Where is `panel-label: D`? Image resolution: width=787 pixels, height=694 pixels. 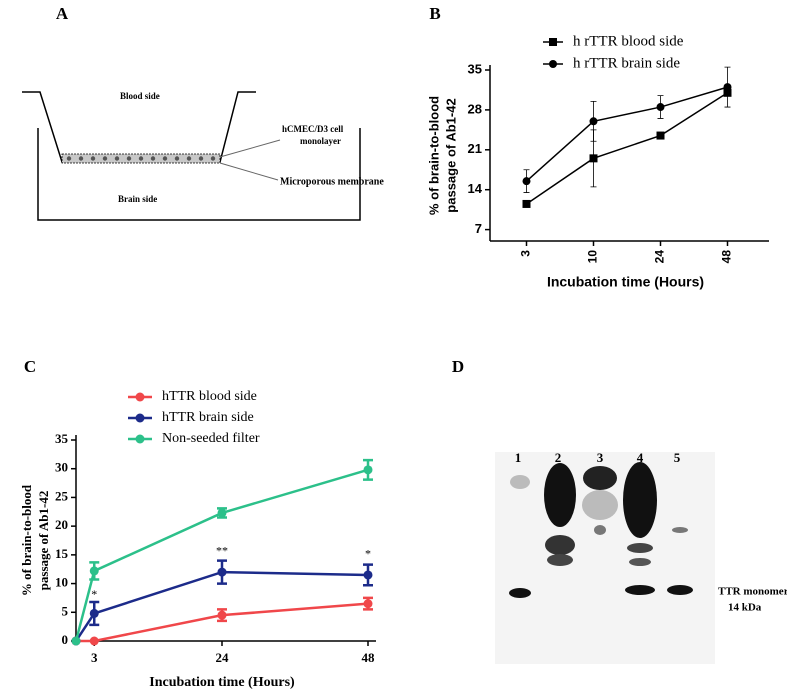
panel-label: D is located at coordinates (458, 366).